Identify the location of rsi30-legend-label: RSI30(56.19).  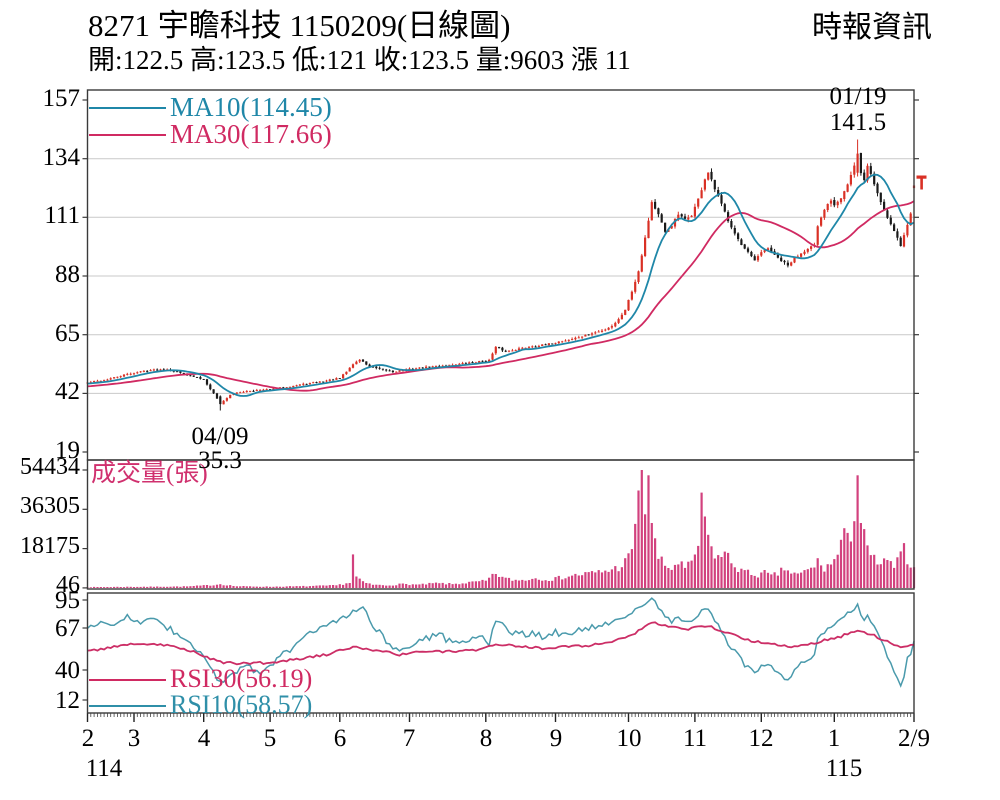
(241, 678).